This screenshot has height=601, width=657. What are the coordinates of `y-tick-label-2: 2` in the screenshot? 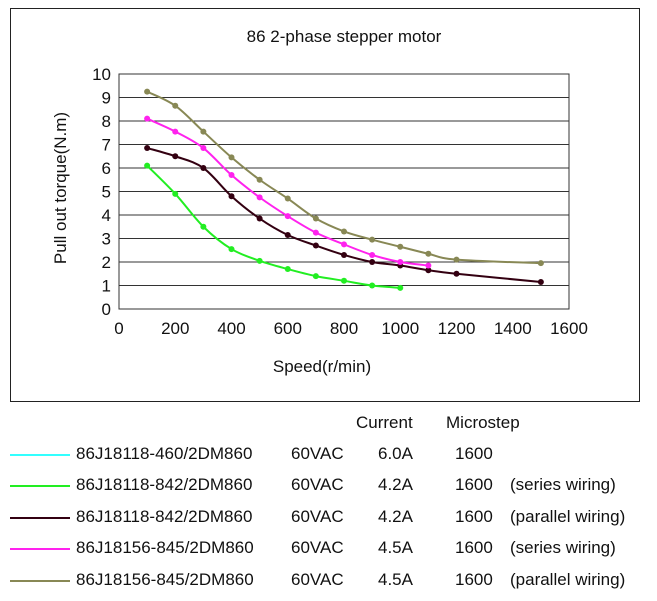 It's located at (106, 262).